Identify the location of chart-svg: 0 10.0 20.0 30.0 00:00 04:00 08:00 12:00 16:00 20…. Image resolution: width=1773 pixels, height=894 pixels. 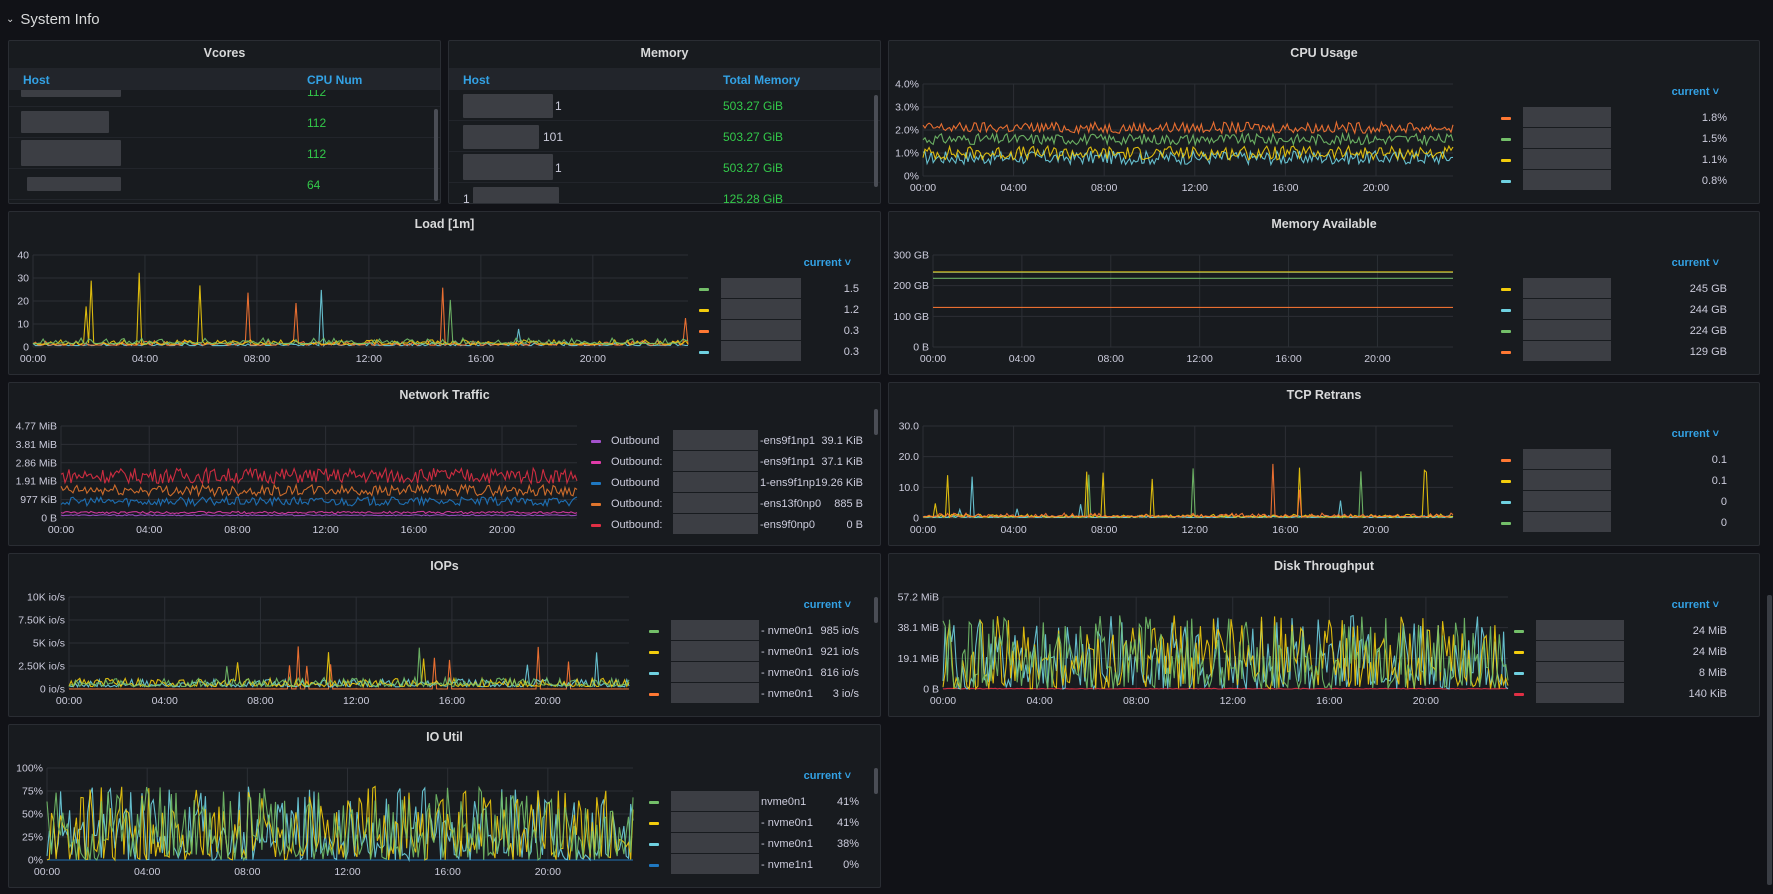
(1324, 464).